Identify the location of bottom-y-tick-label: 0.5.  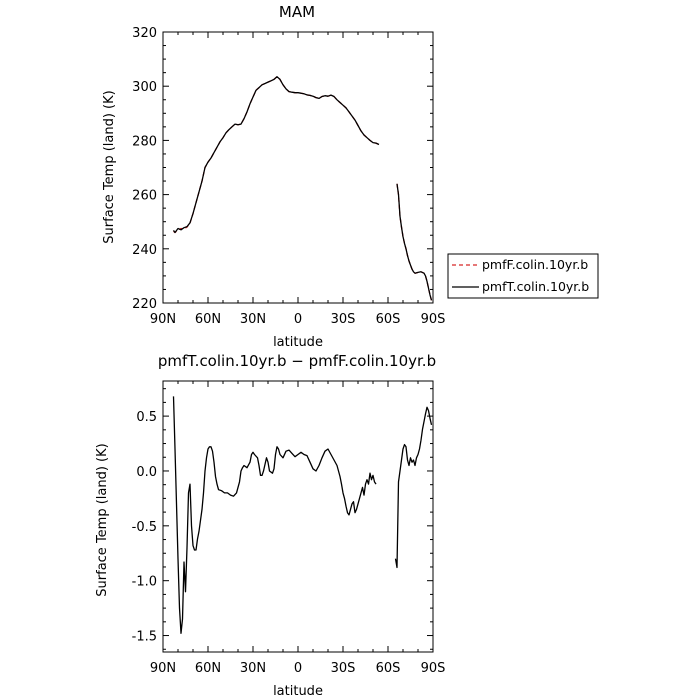
(146, 417).